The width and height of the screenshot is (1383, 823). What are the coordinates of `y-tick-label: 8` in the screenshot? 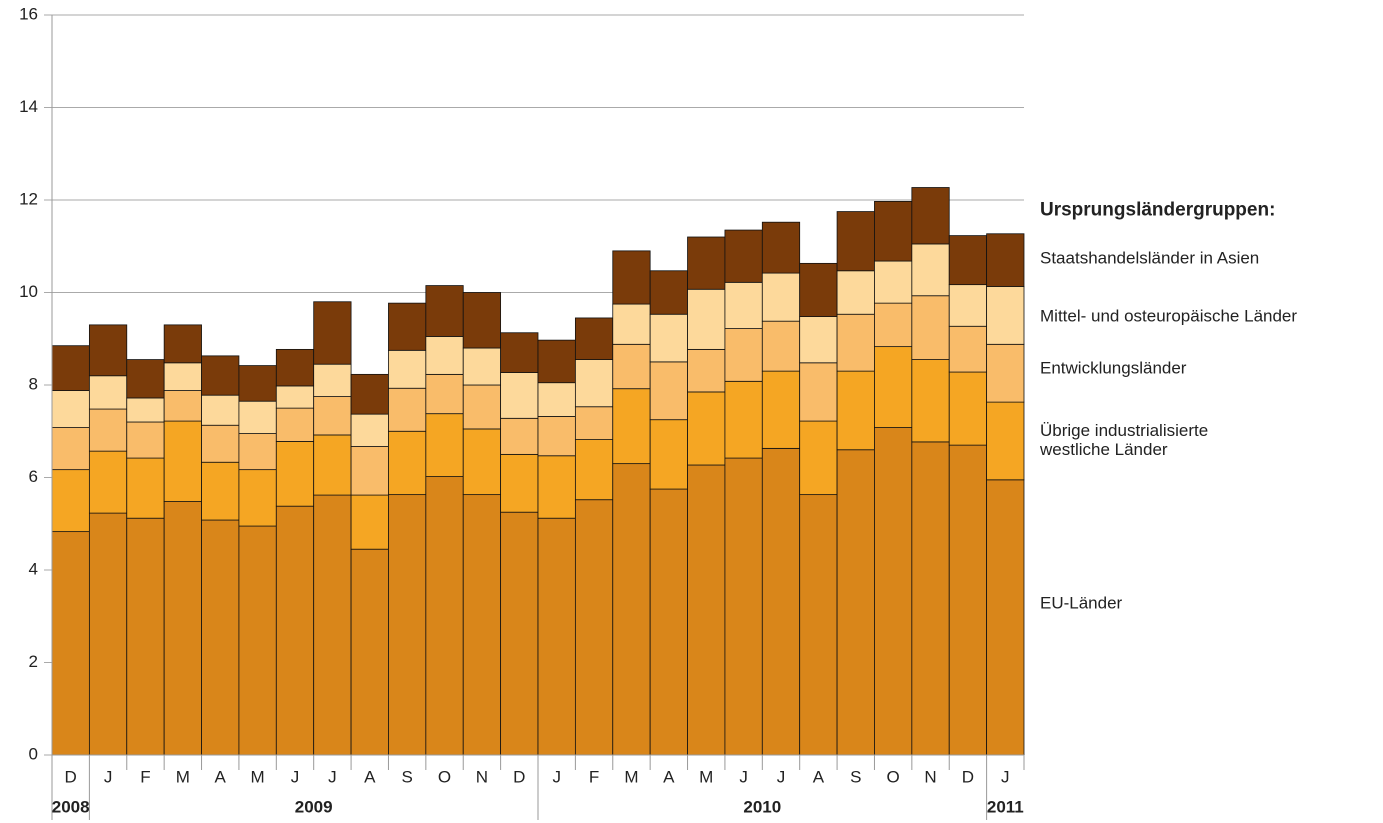 It's located at (33, 383).